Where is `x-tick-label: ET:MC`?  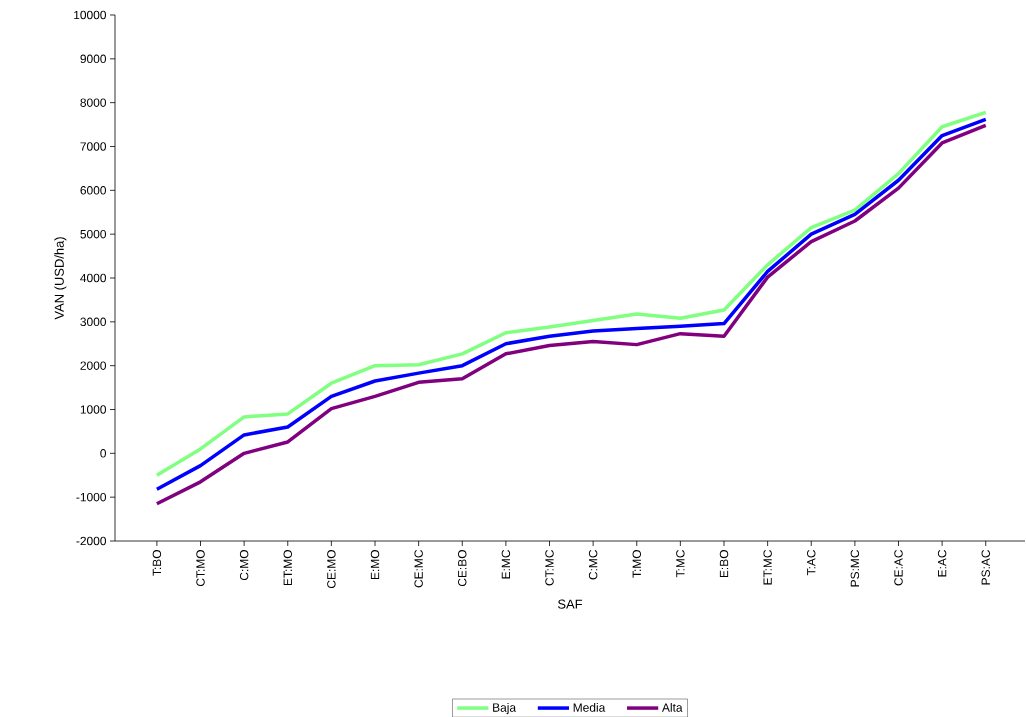 x-tick-label: ET:MC is located at coordinates (767, 567).